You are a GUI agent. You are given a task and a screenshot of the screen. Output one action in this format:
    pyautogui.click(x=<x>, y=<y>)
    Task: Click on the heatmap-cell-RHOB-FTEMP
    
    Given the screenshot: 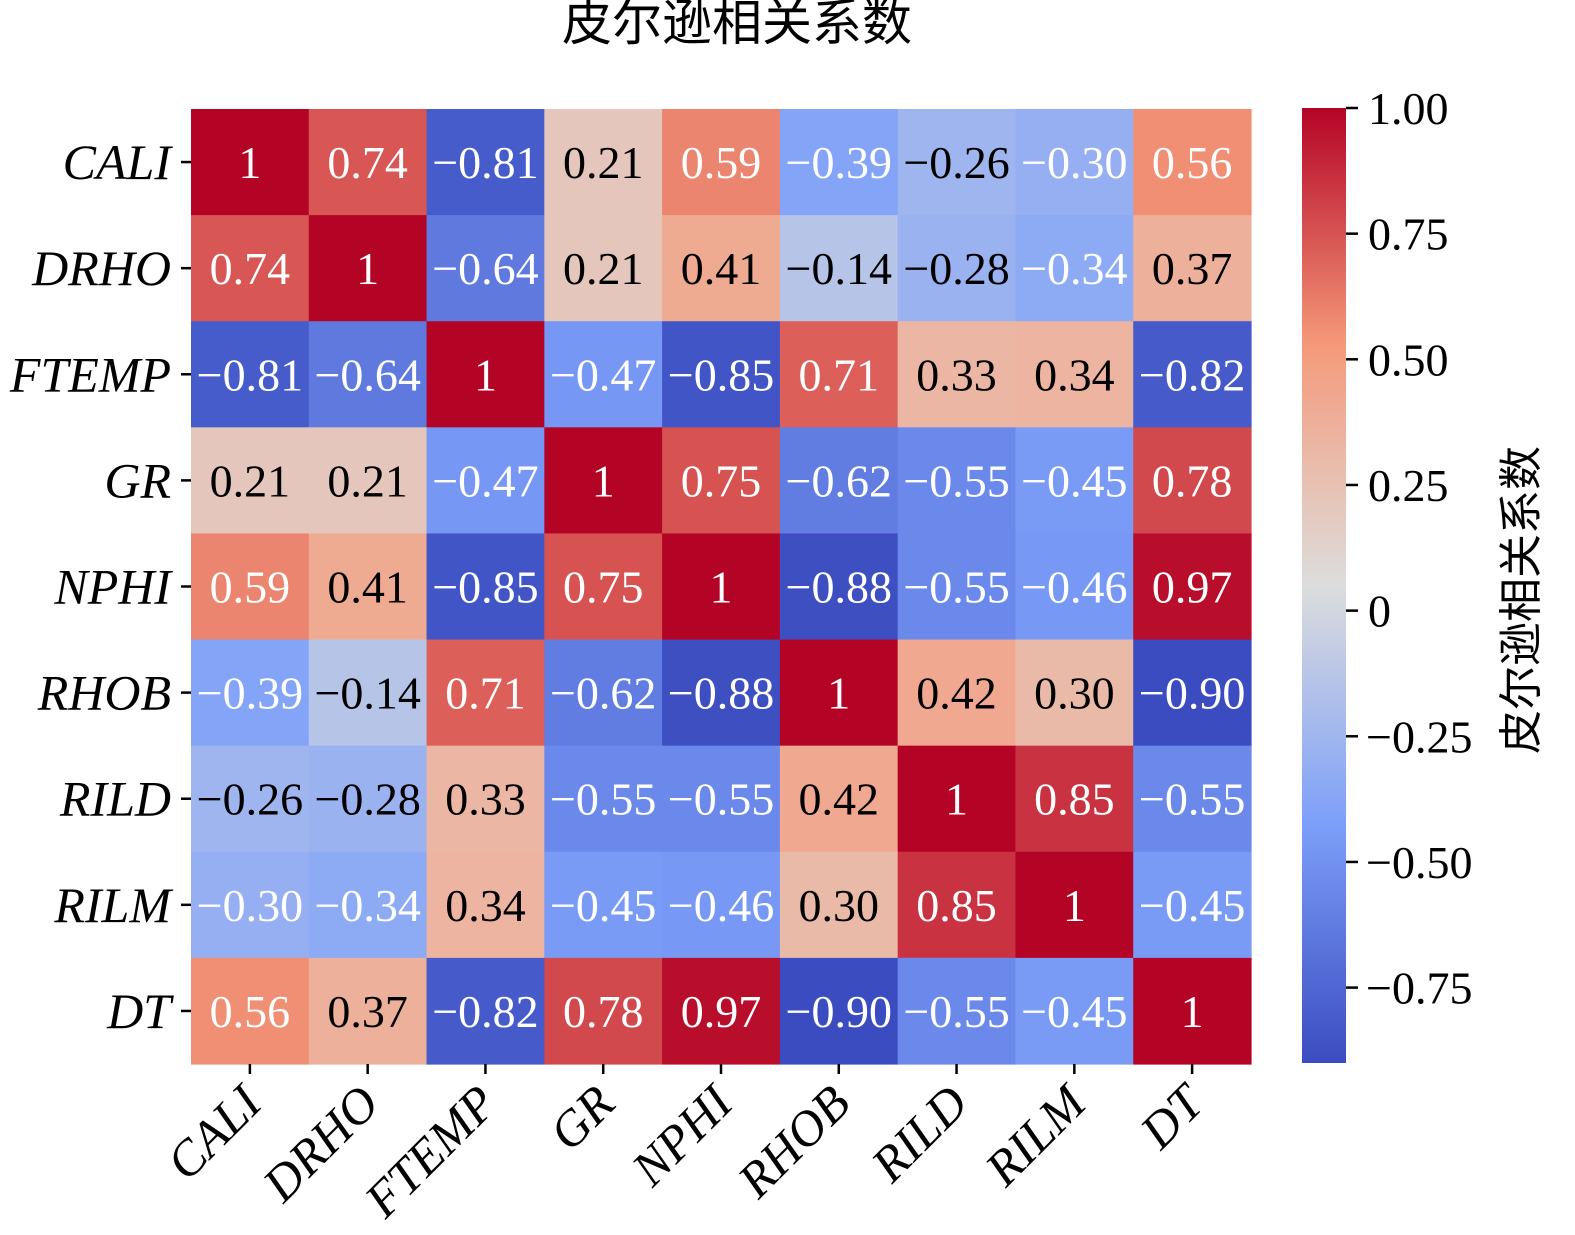 What is the action you would take?
    pyautogui.click(x=485, y=693)
    